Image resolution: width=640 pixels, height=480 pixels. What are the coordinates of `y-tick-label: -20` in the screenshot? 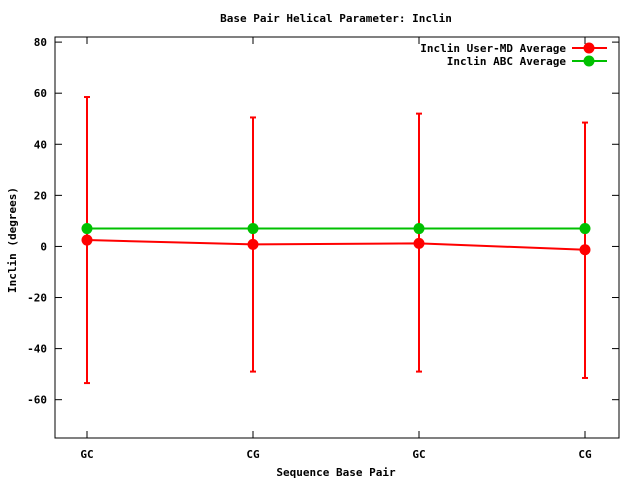 It's located at (37, 298).